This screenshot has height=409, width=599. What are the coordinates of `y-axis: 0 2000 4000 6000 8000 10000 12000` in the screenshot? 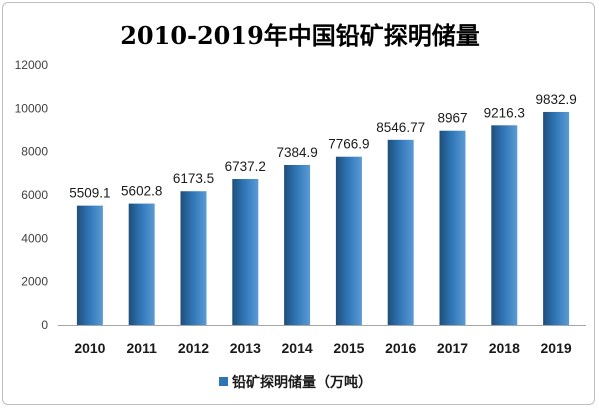 It's located at (32, 195).